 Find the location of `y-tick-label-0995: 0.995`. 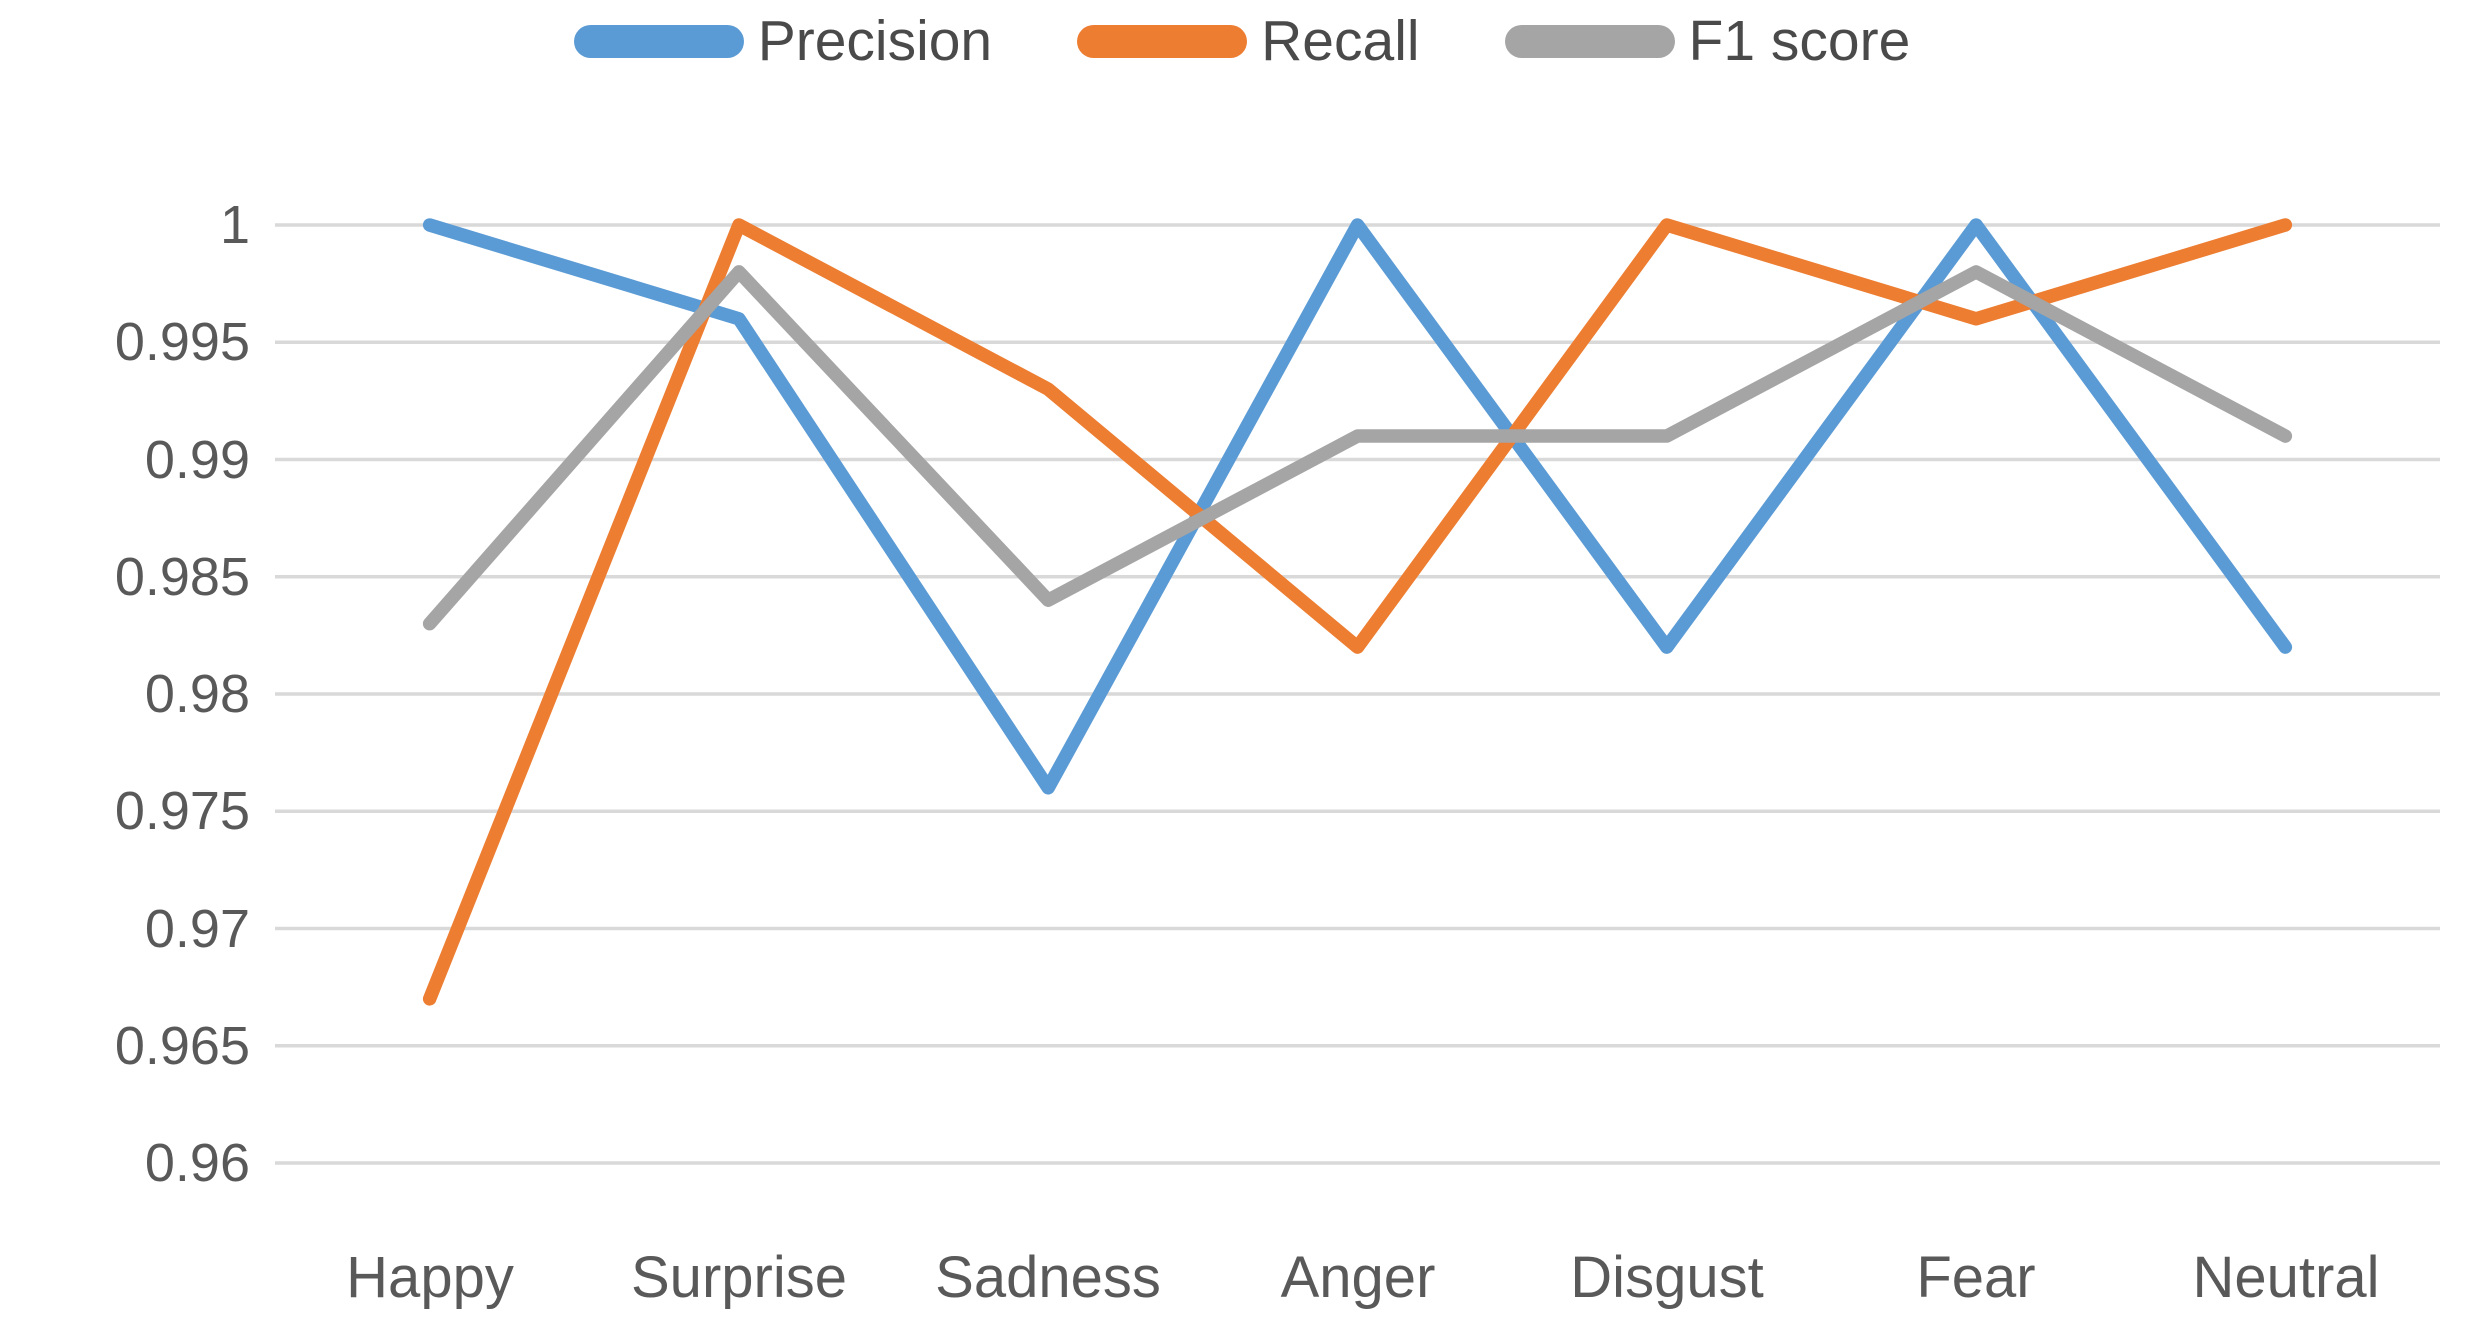

y-tick-label-0995: 0.995 is located at coordinates (182, 342).